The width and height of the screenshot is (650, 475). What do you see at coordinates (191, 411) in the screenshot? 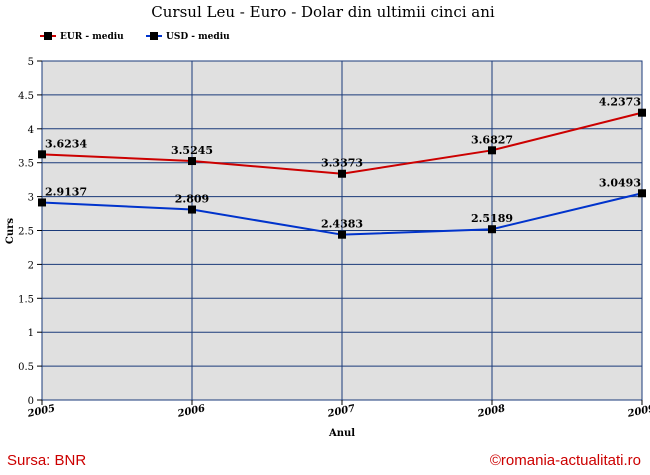
I see `x-tick-label: 2006` at bounding box center [191, 411].